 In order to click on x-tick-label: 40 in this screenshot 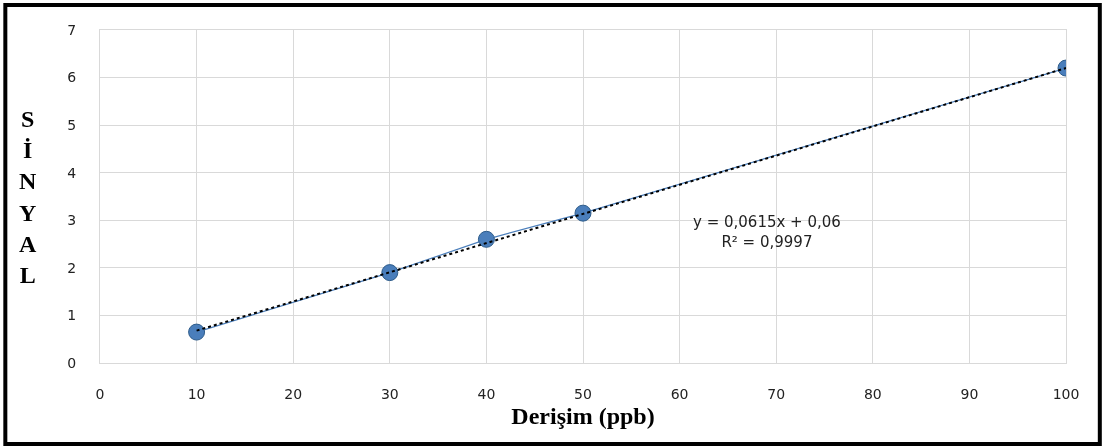, I will do `click(486, 393)`.